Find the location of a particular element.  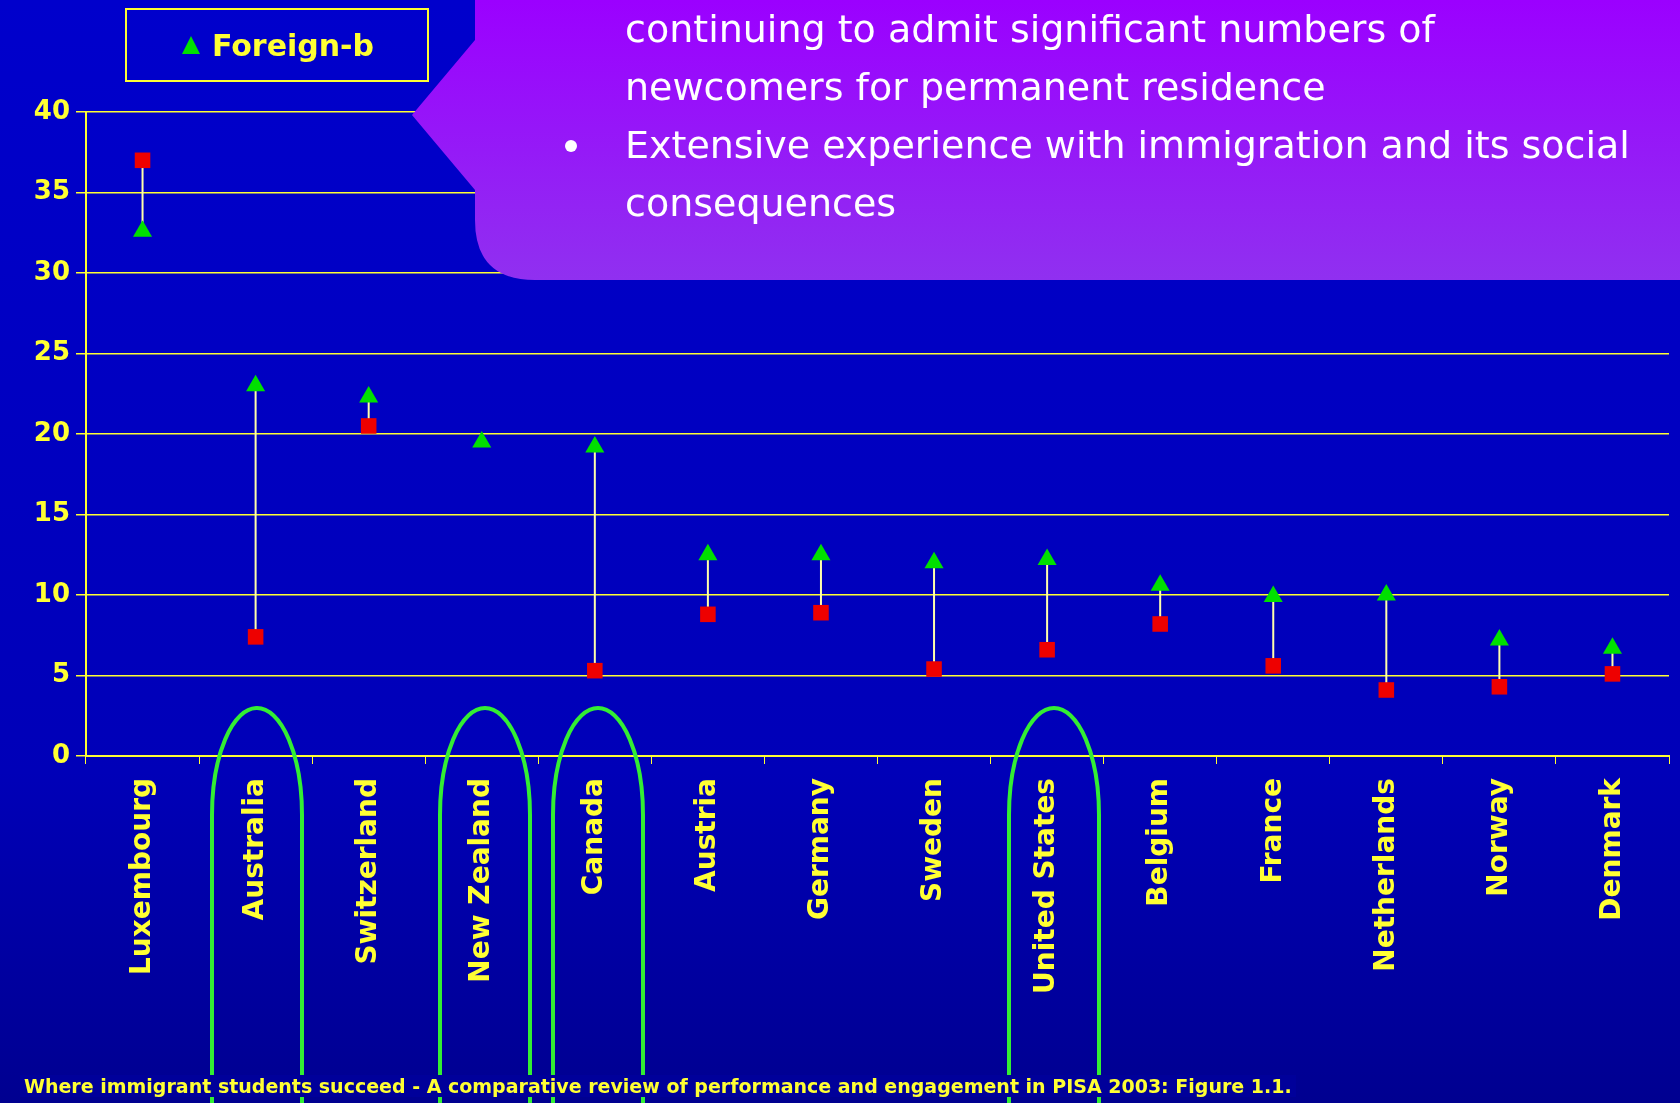

y-tick-label: 0 is located at coordinates (60, 753).